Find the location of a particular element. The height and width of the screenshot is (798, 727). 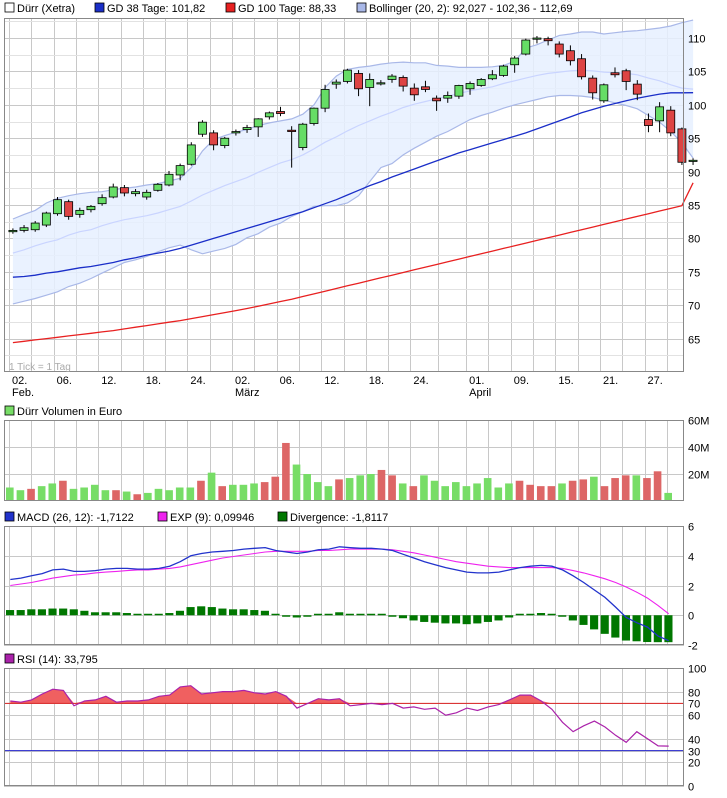

legend-swatch-price is located at coordinates (9, 7).